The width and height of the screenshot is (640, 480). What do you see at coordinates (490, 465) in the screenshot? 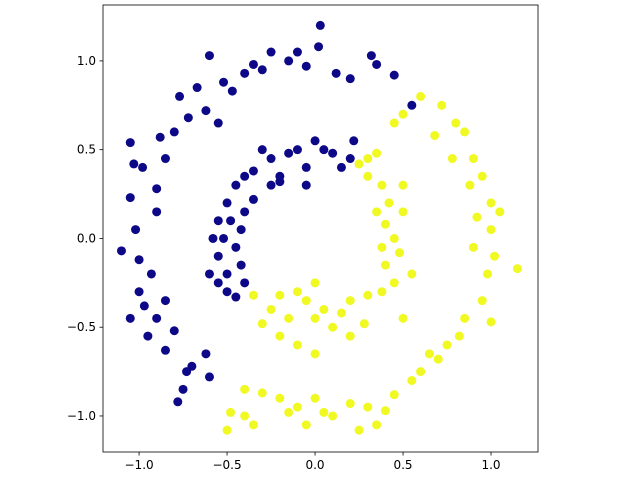
I see `x-tick-label: 1.0` at bounding box center [490, 465].